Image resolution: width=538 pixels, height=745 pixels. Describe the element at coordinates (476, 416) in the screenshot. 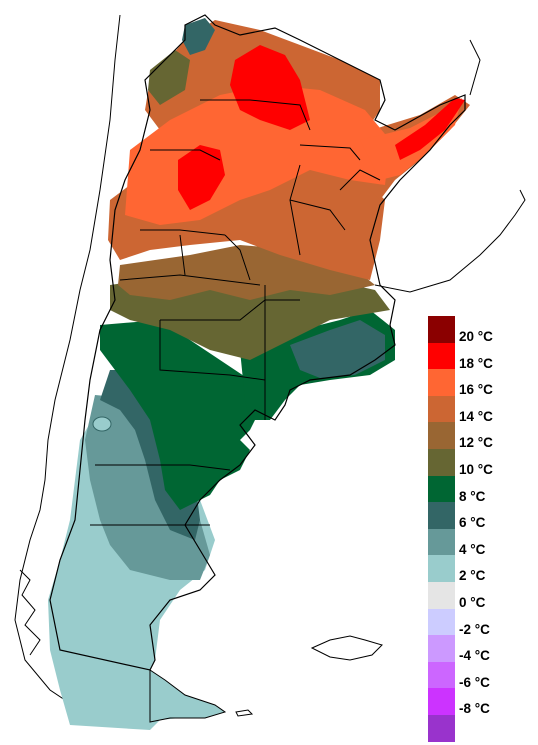

I see `legend-label: 14 °C` at that location.